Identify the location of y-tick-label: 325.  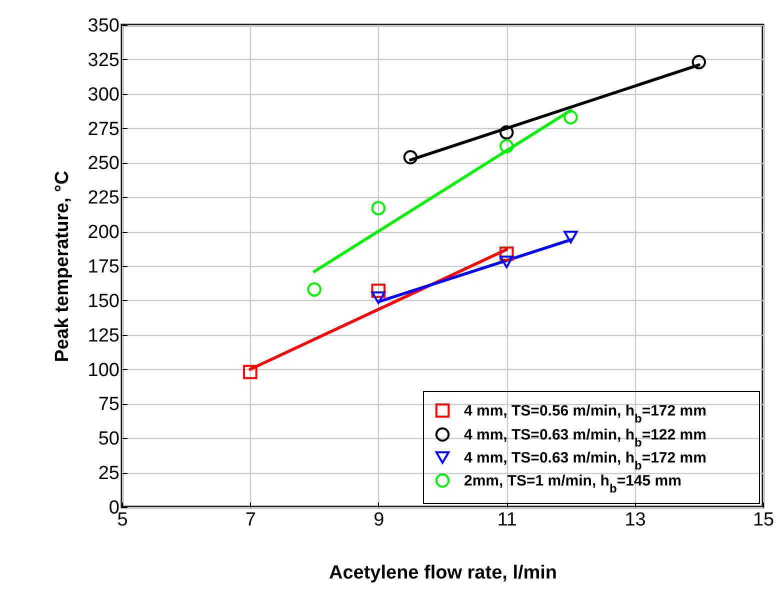
(104, 60).